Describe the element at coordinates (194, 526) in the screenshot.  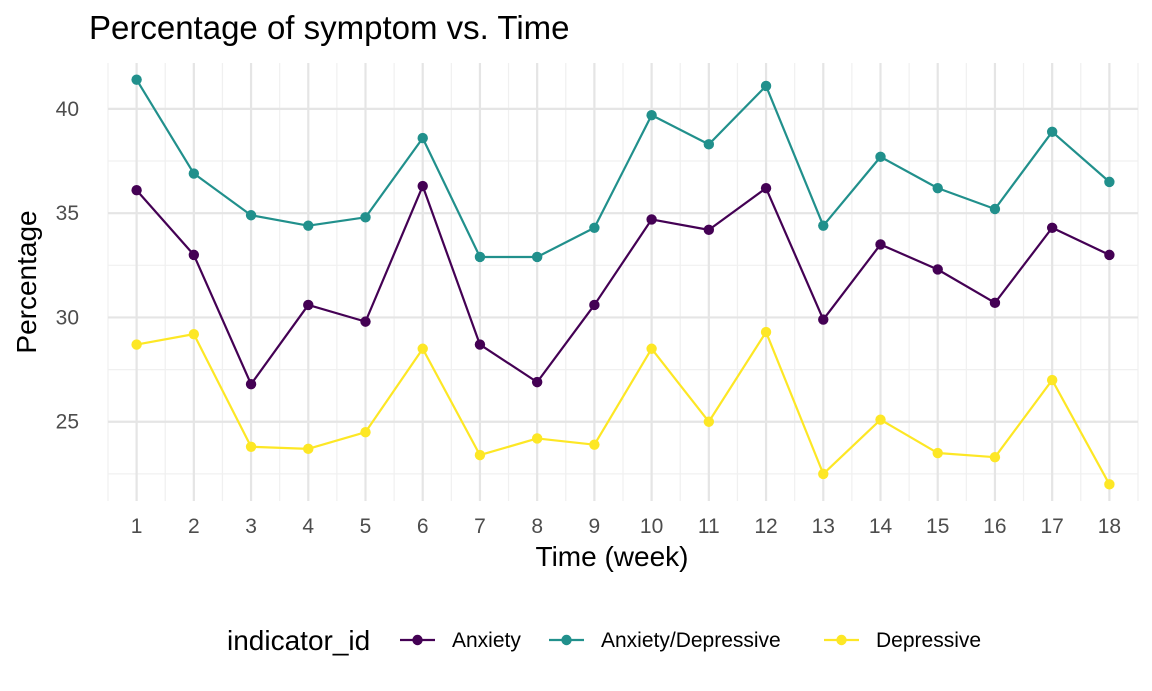
I see `x-tick-label: 2` at that location.